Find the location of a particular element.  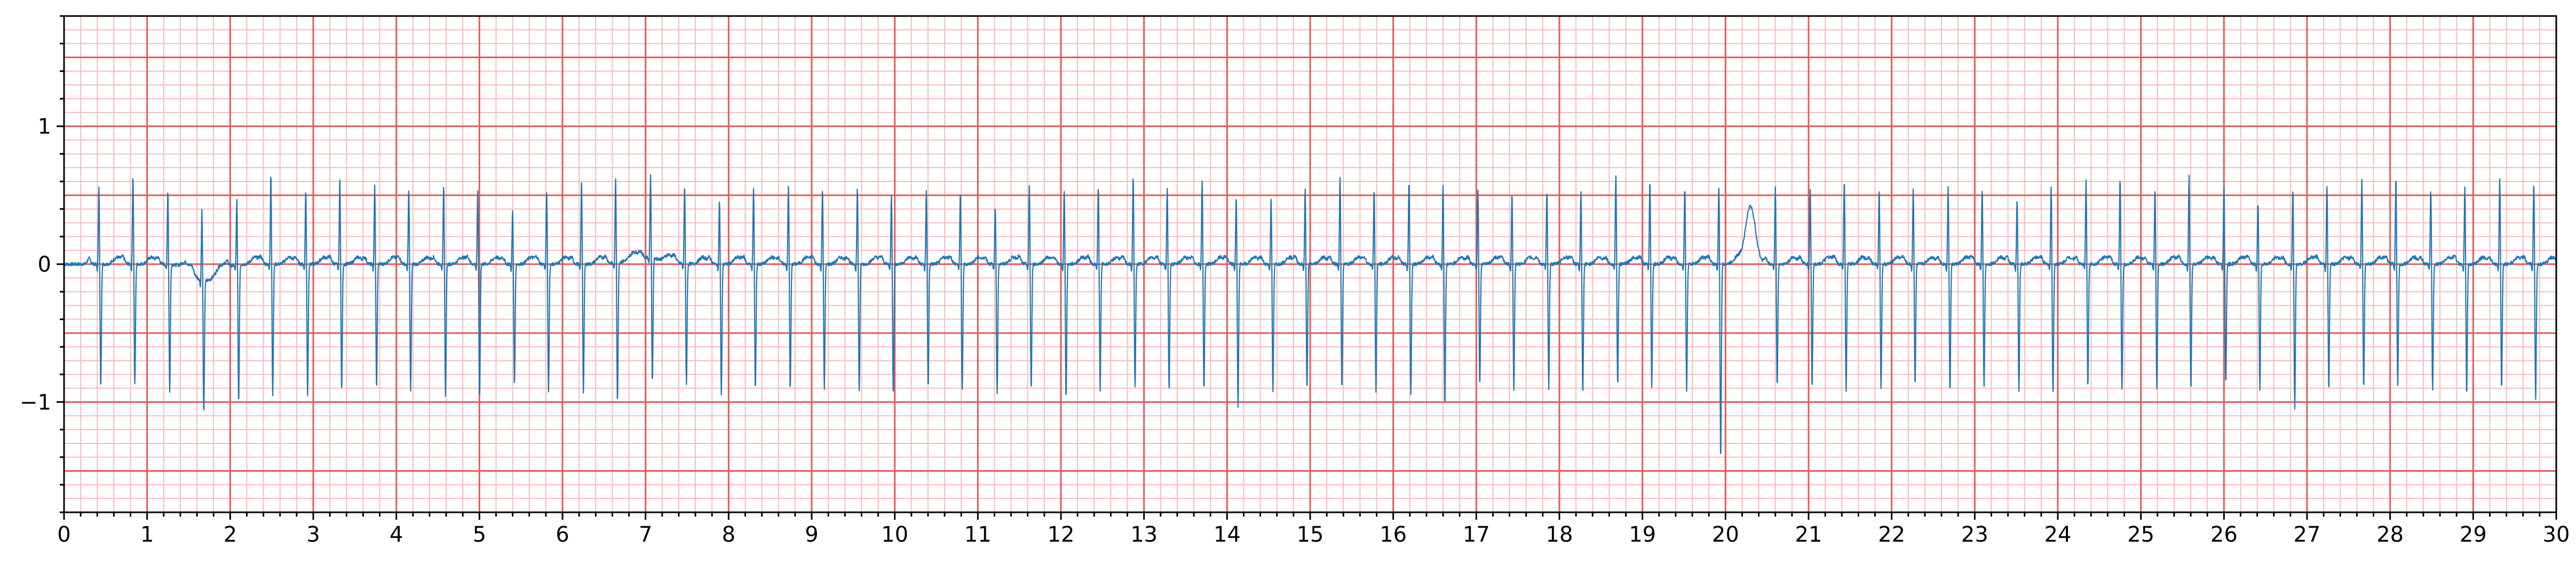

x-tick-label: 1 is located at coordinates (147, 534).